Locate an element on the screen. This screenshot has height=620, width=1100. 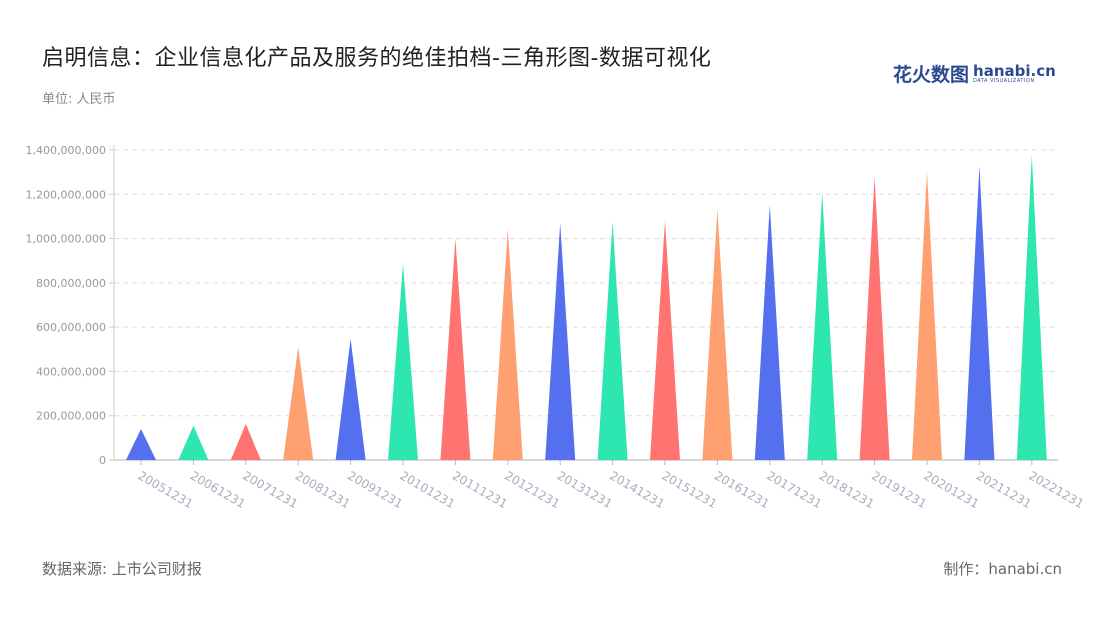
x-tick-label: 20161231 is located at coordinates (742, 489).